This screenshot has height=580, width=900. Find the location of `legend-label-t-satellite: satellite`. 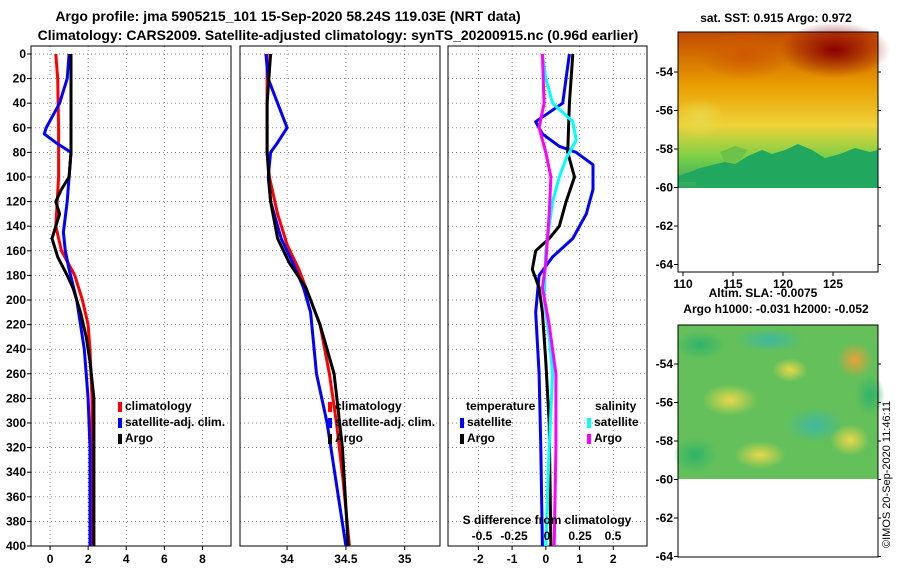

legend-label-t-satellite: satellite is located at coordinates (489, 422).